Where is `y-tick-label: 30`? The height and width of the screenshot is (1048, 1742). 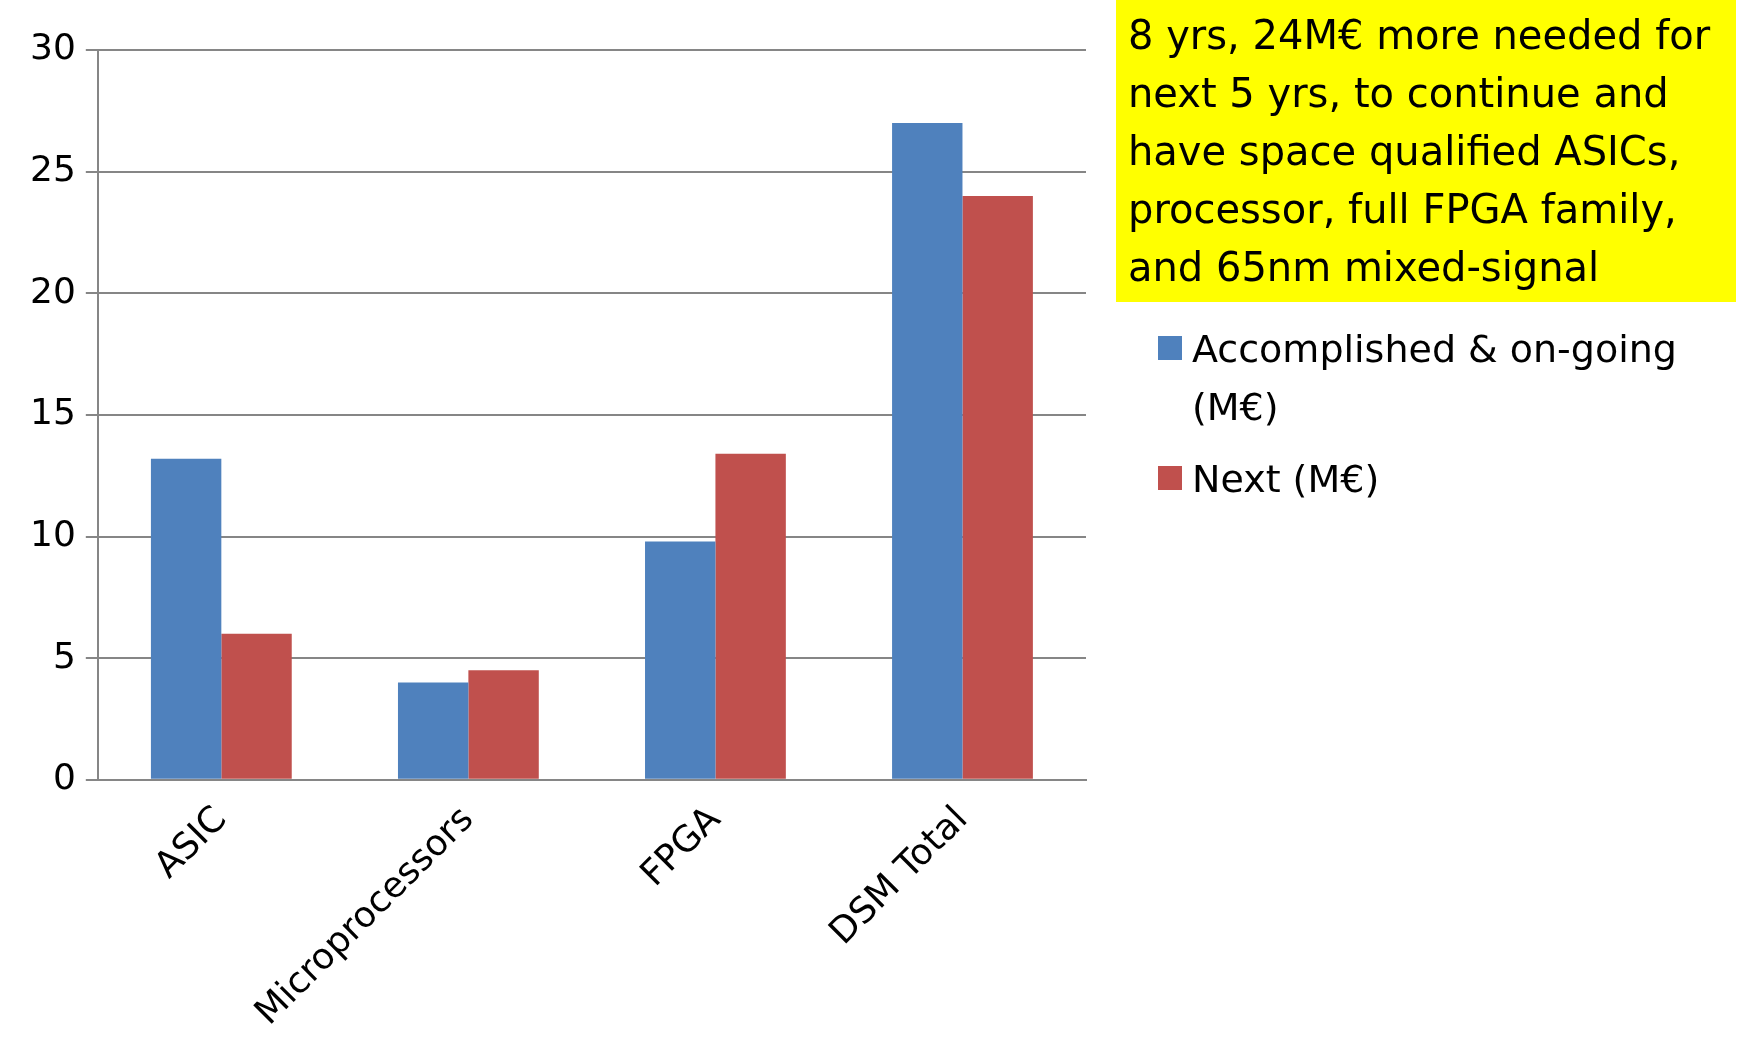 y-tick-label: 30 is located at coordinates (53, 47).